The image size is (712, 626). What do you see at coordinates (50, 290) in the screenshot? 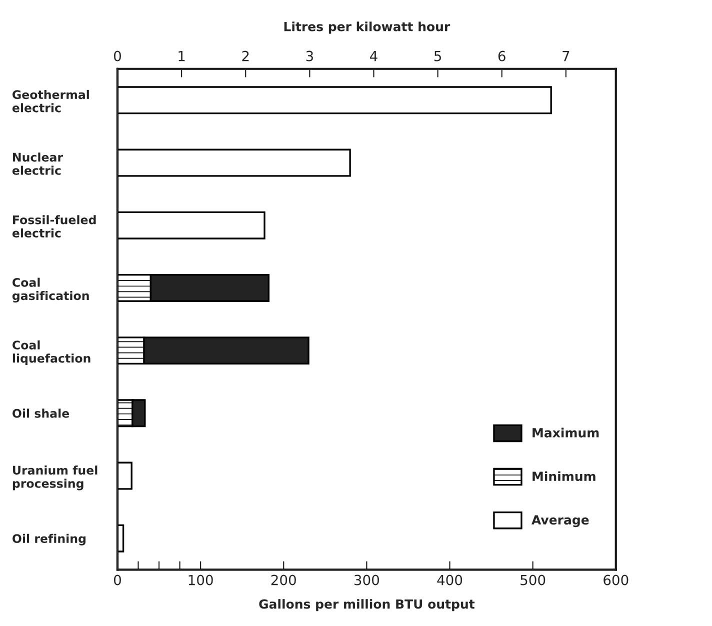
I see `y-tick-label: Coal gasification` at bounding box center [50, 290].